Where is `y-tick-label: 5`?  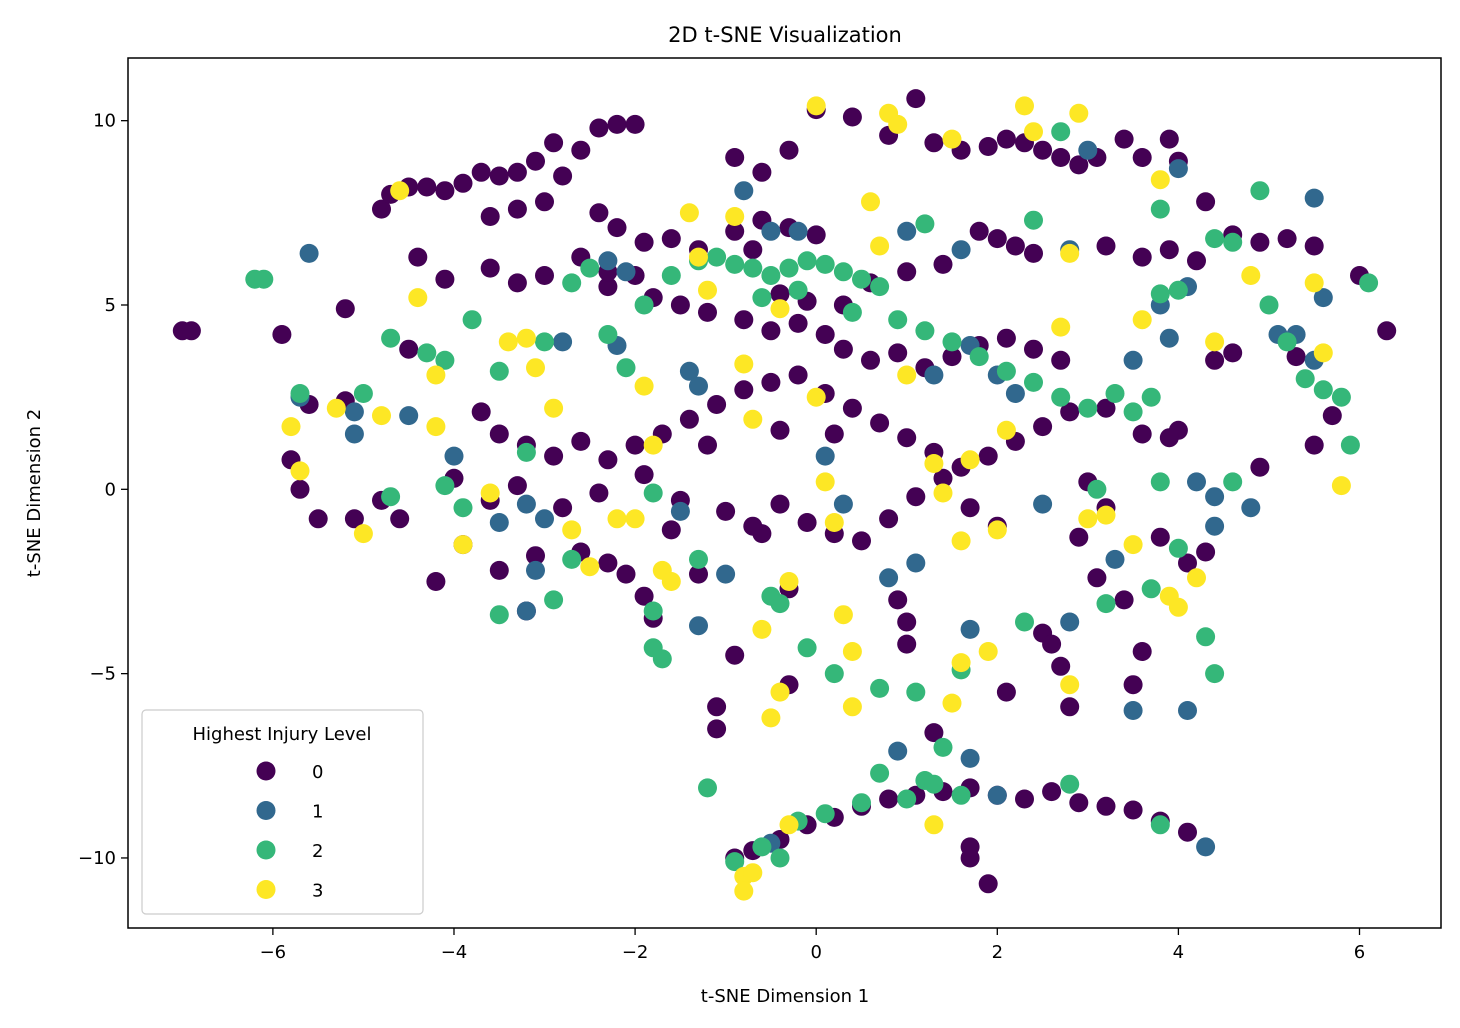
y-tick-label: 5 is located at coordinates (110, 305).